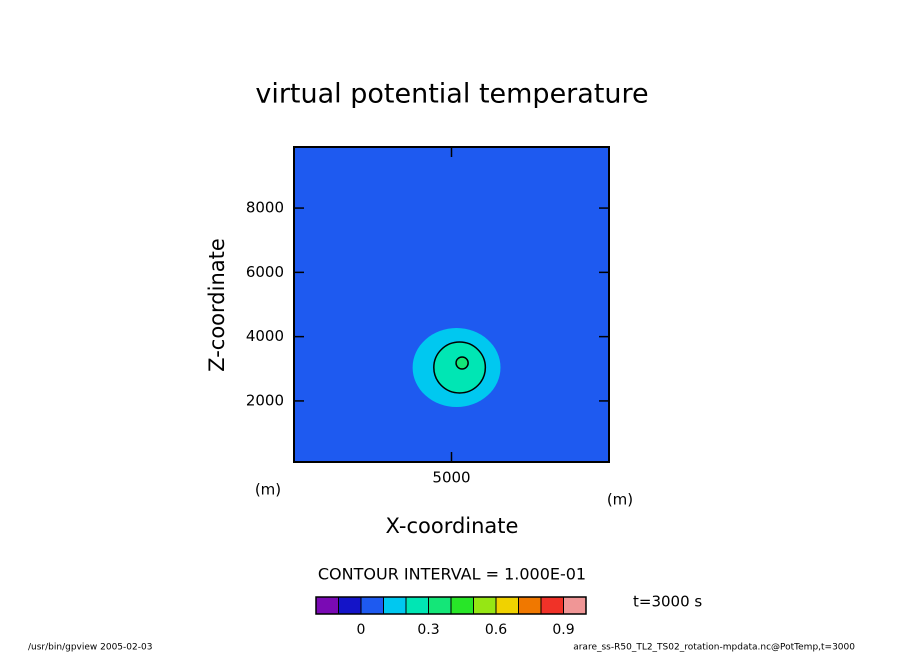 The height and width of the screenshot is (654, 904). What do you see at coordinates (452, 526) in the screenshot?
I see `x-axis-label: X-coordinate` at bounding box center [452, 526].